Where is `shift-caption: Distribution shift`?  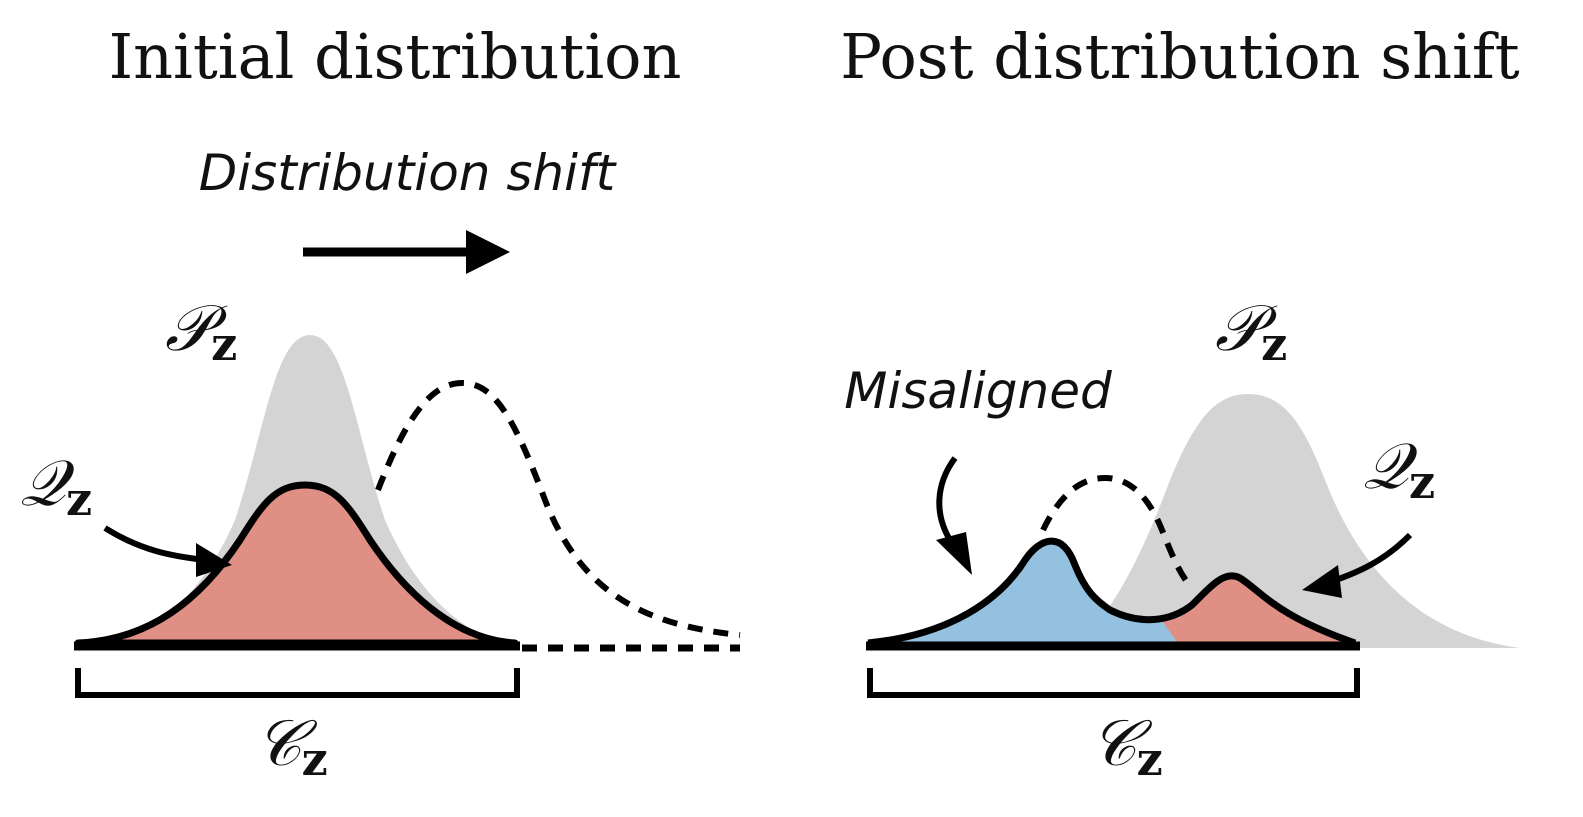 shift-caption: Distribution shift is located at coordinates (408, 173).